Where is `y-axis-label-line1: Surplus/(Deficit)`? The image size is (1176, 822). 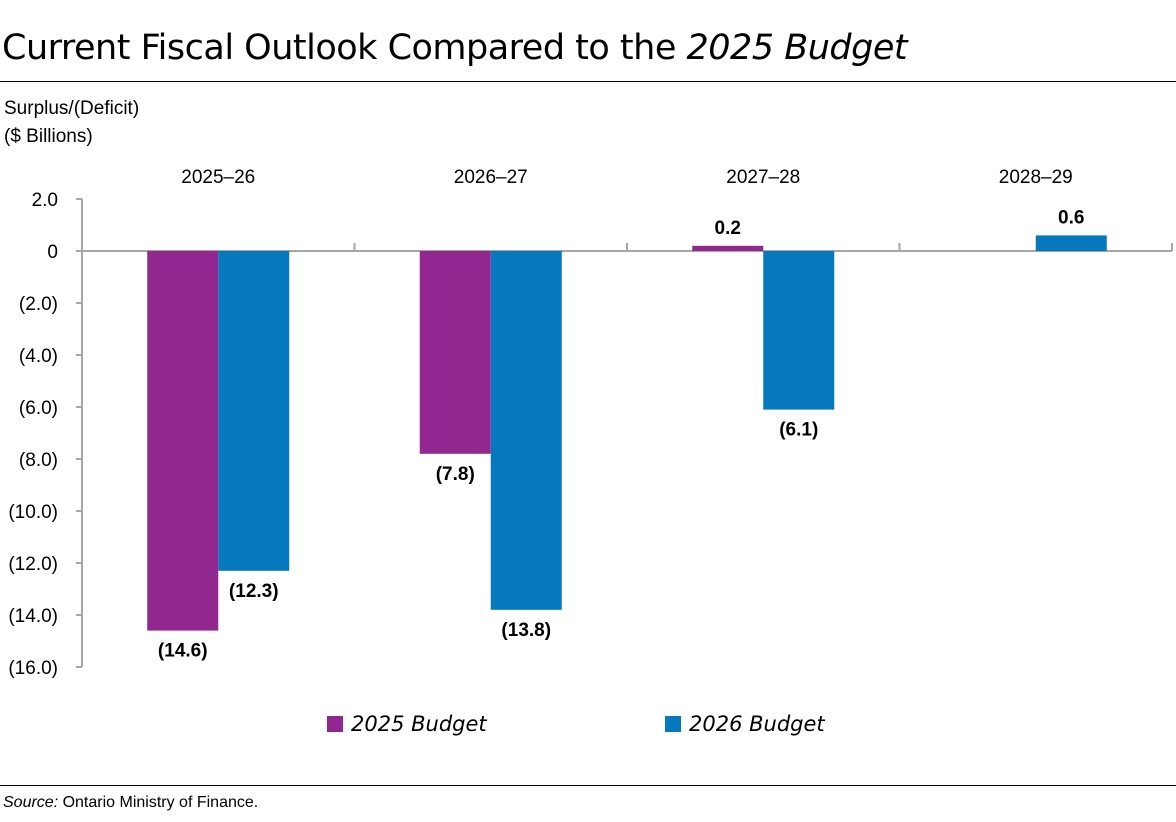
y-axis-label-line1: Surplus/(Deficit) is located at coordinates (72, 108).